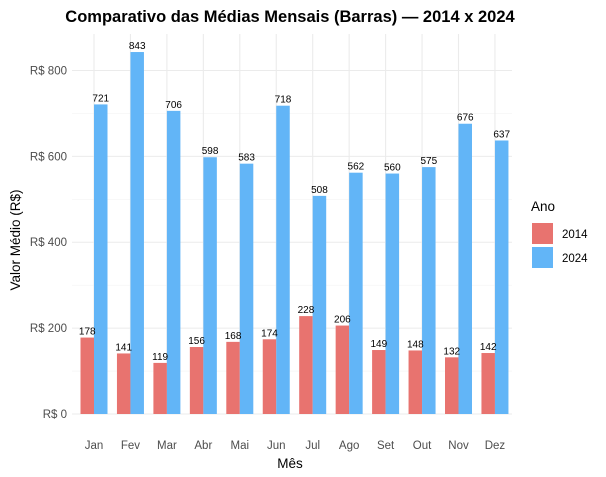 The height and width of the screenshot is (477, 606). Describe the element at coordinates (210, 151) in the screenshot. I see `data-label: 598` at that location.